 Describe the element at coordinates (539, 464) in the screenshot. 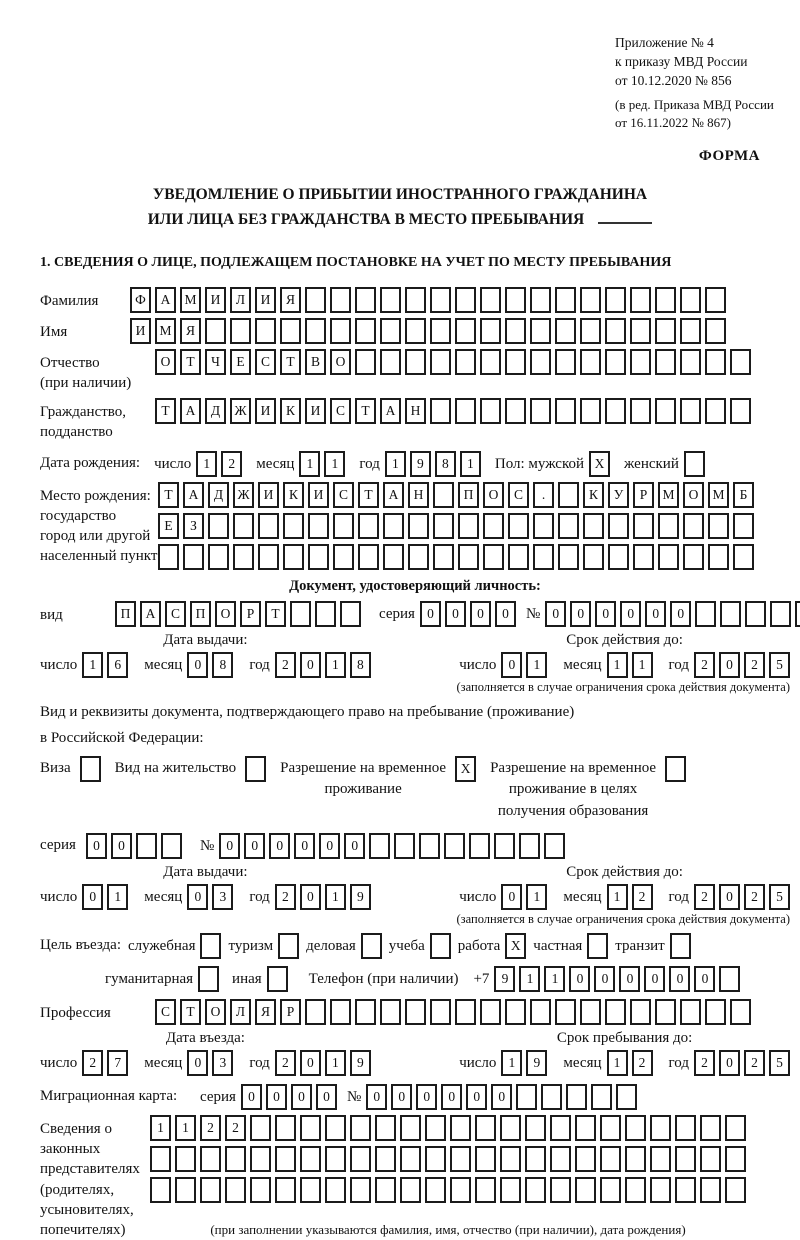

I see `sex-male-label: Пол: мужской` at that location.